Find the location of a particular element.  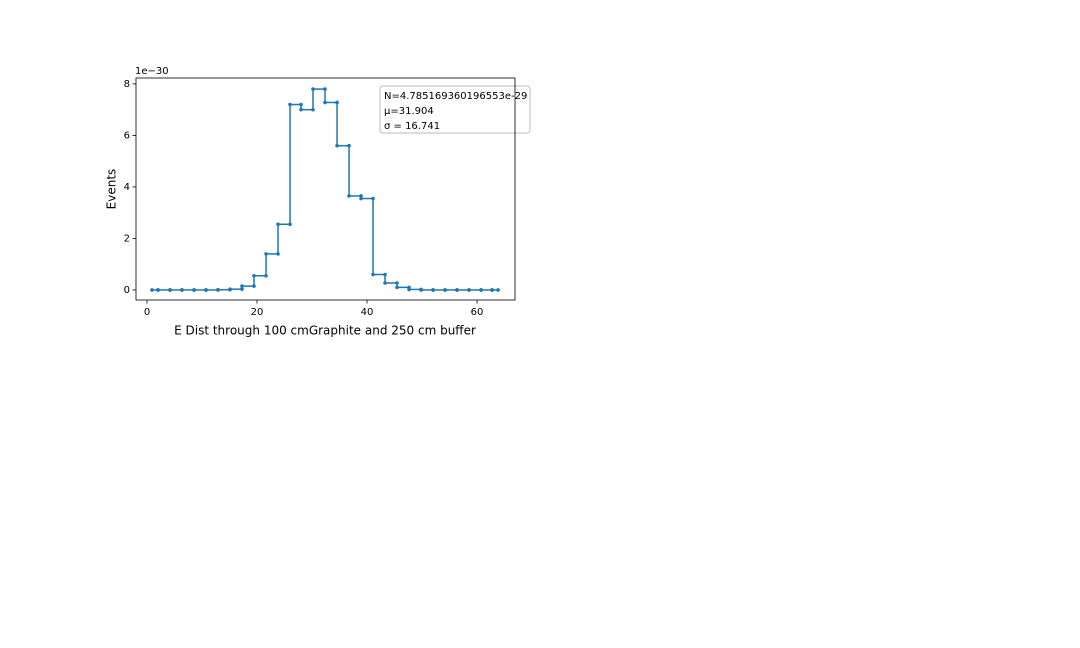

stats-box is located at coordinates (455, 109).